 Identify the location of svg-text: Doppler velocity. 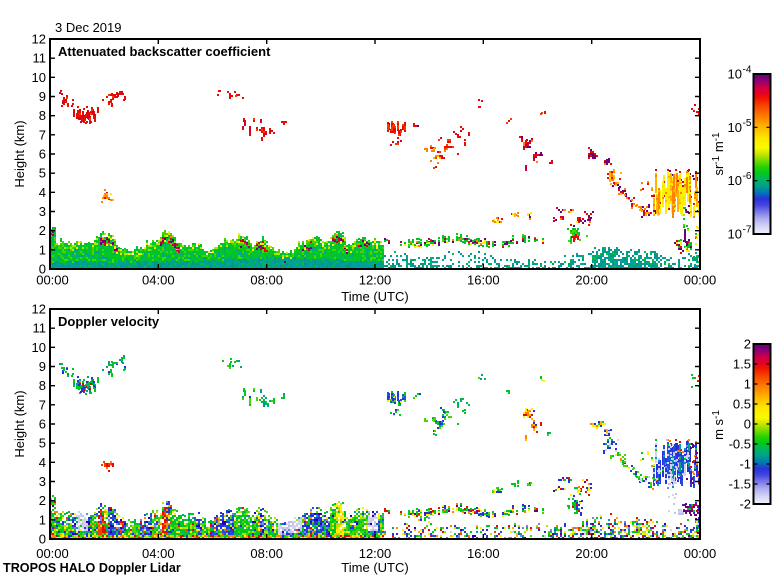
(109, 321).